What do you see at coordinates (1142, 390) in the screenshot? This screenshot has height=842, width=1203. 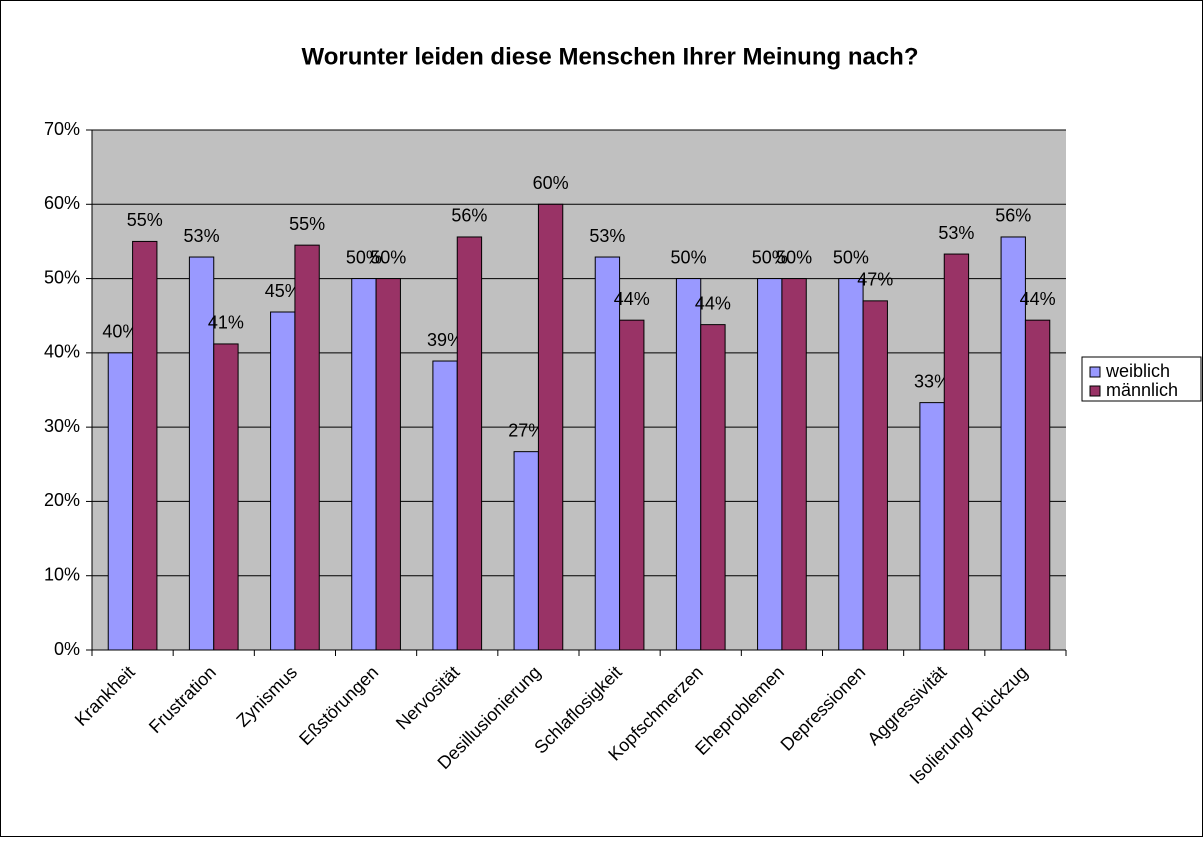 I see `legend-label: männlich` at bounding box center [1142, 390].